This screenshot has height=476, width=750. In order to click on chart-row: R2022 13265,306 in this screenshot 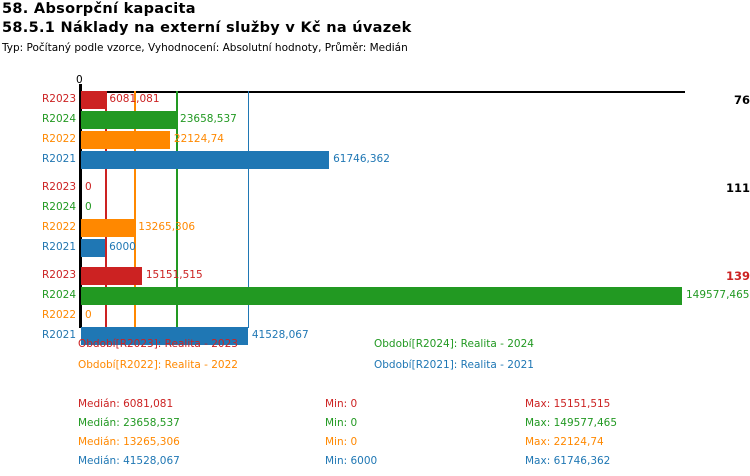, I will do `click(375, 228)`.